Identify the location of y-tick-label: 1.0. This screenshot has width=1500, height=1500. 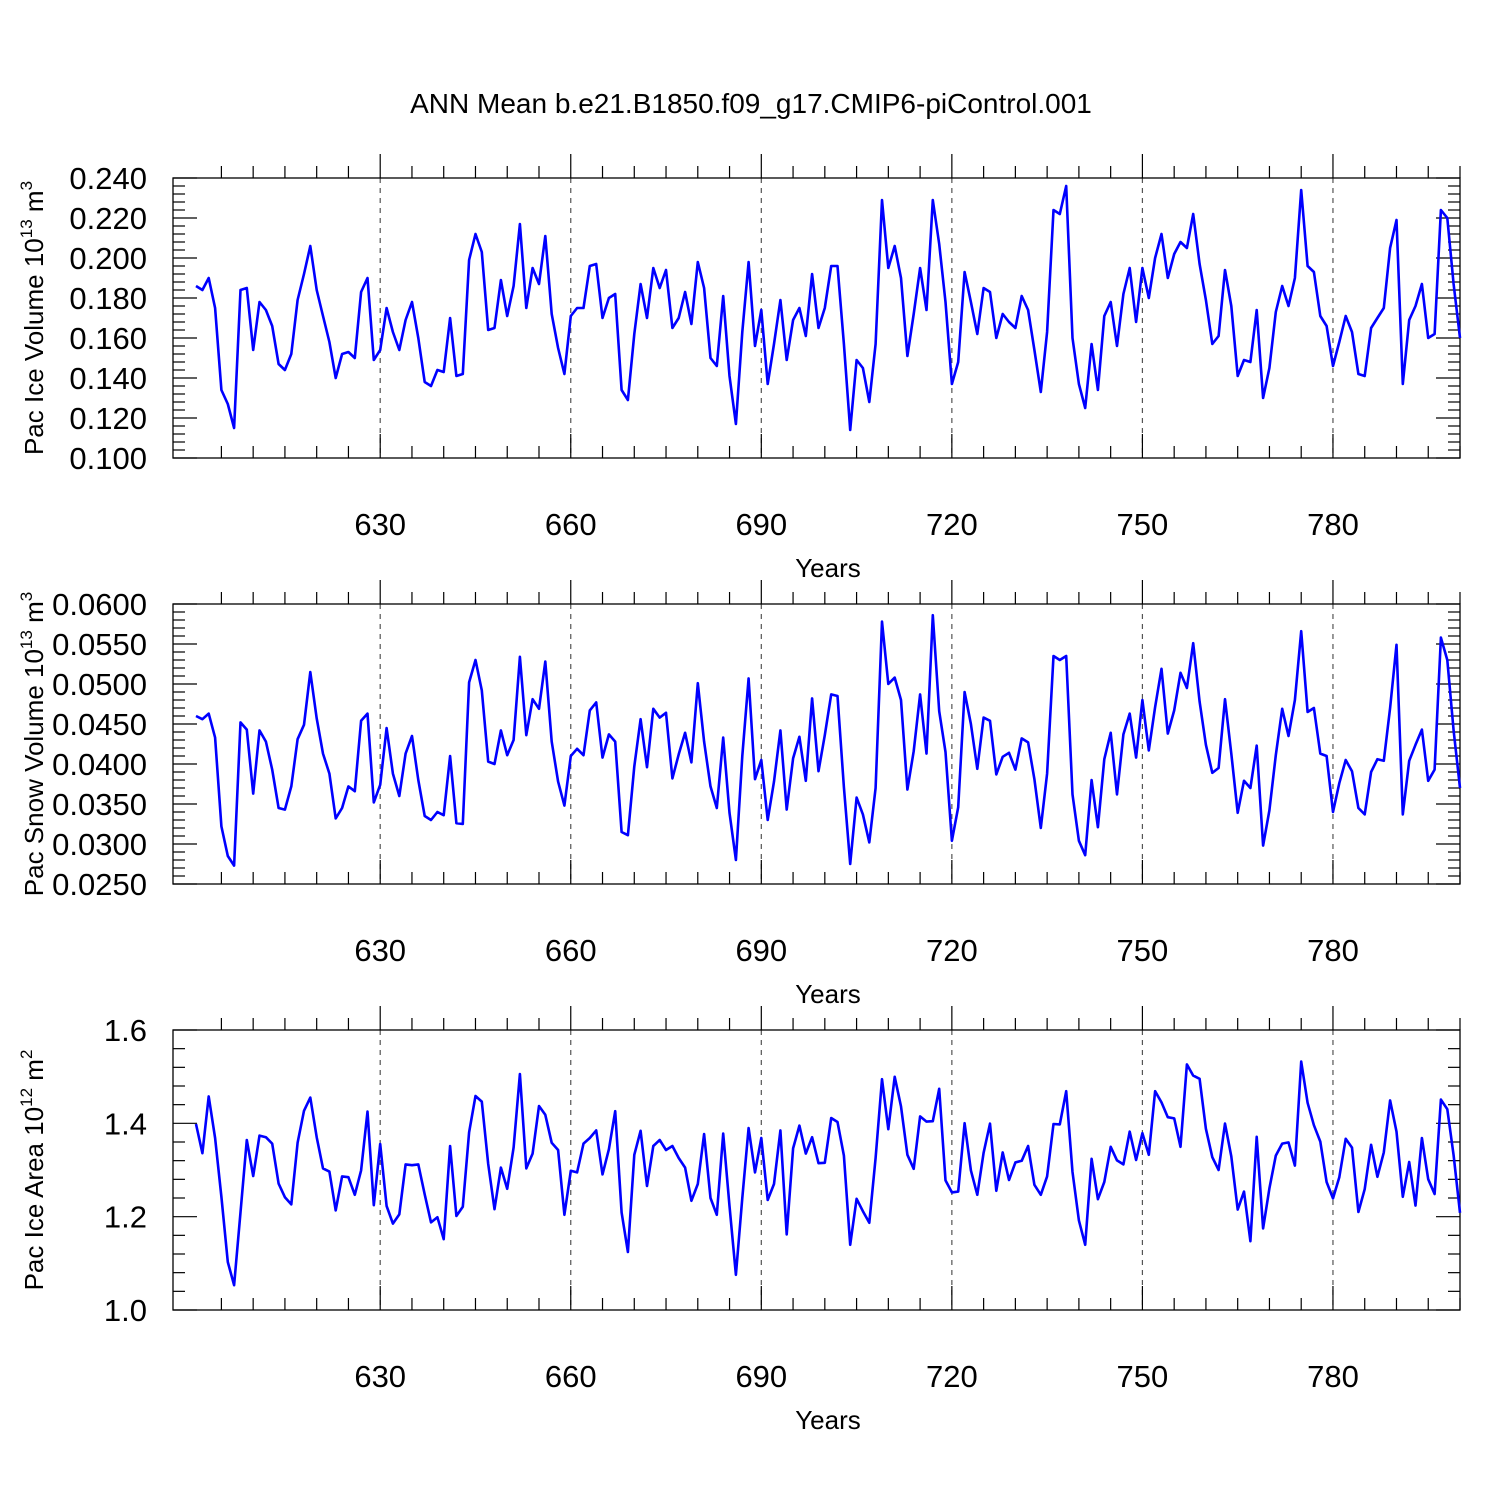
(125, 1310).